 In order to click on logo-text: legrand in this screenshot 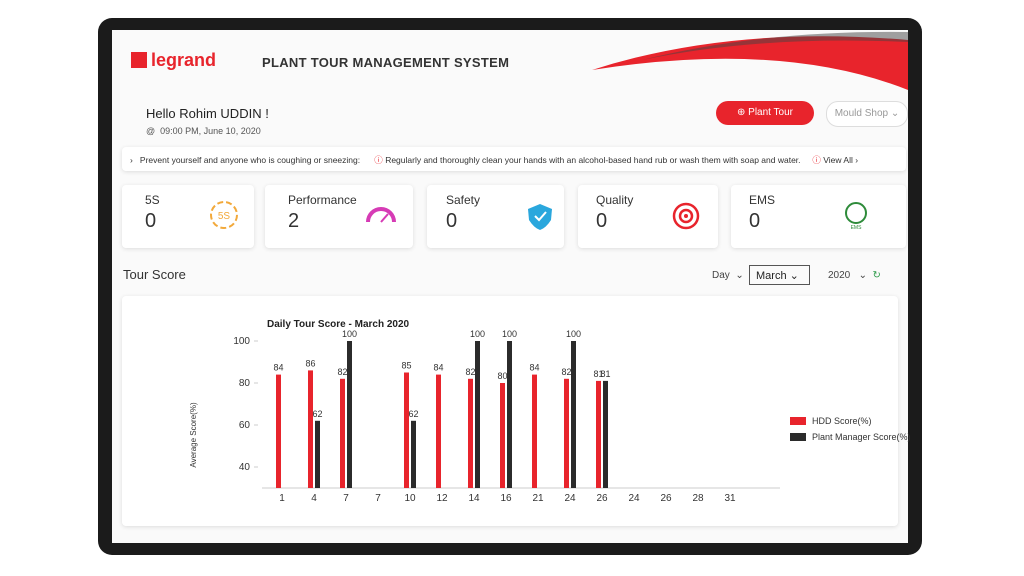, I will do `click(184, 60)`.